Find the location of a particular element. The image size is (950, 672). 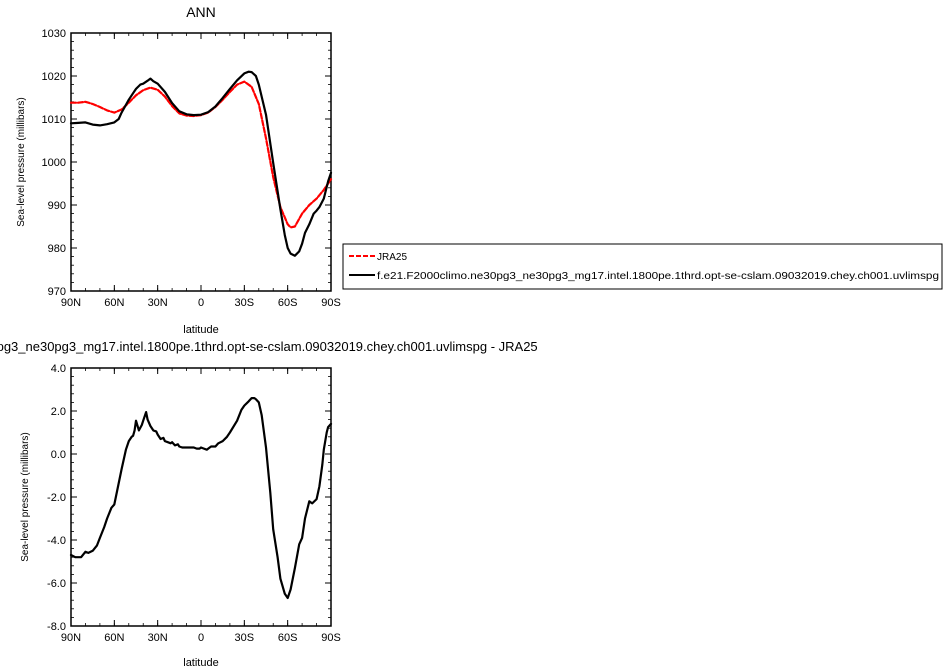

y-tick-label: -4.0 is located at coordinates (56, 541).